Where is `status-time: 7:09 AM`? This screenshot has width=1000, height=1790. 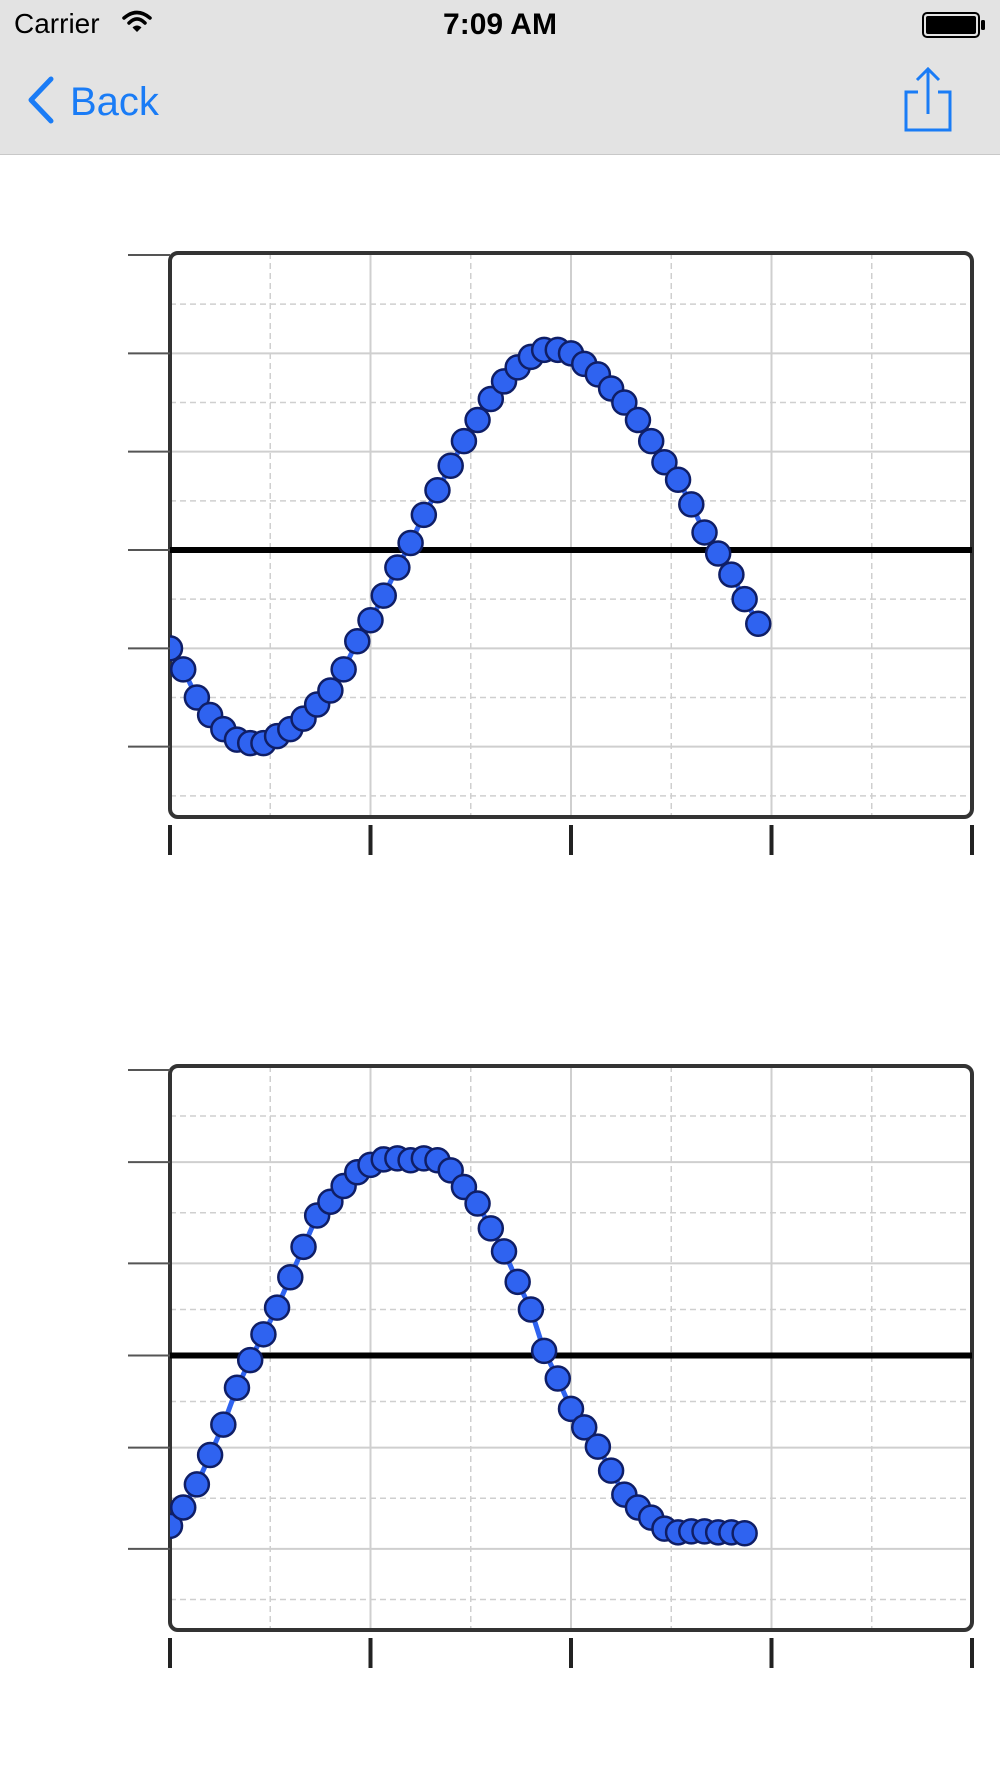 status-time: 7:09 AM is located at coordinates (500, 24).